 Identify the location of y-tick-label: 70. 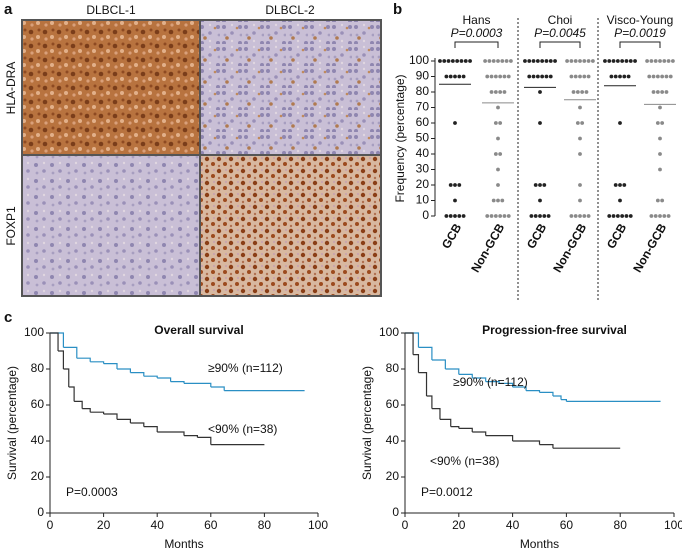
(423, 107).